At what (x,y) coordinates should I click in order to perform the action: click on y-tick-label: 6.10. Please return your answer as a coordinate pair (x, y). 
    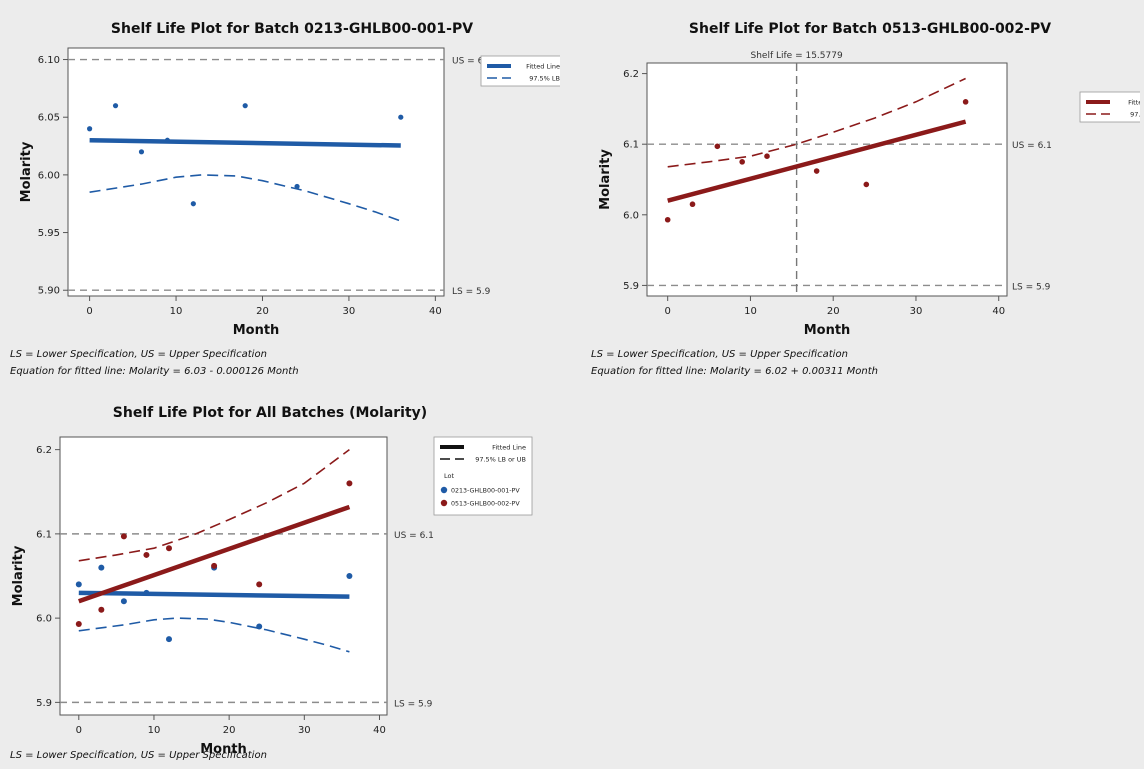
    Looking at the image, I should click on (49, 60).